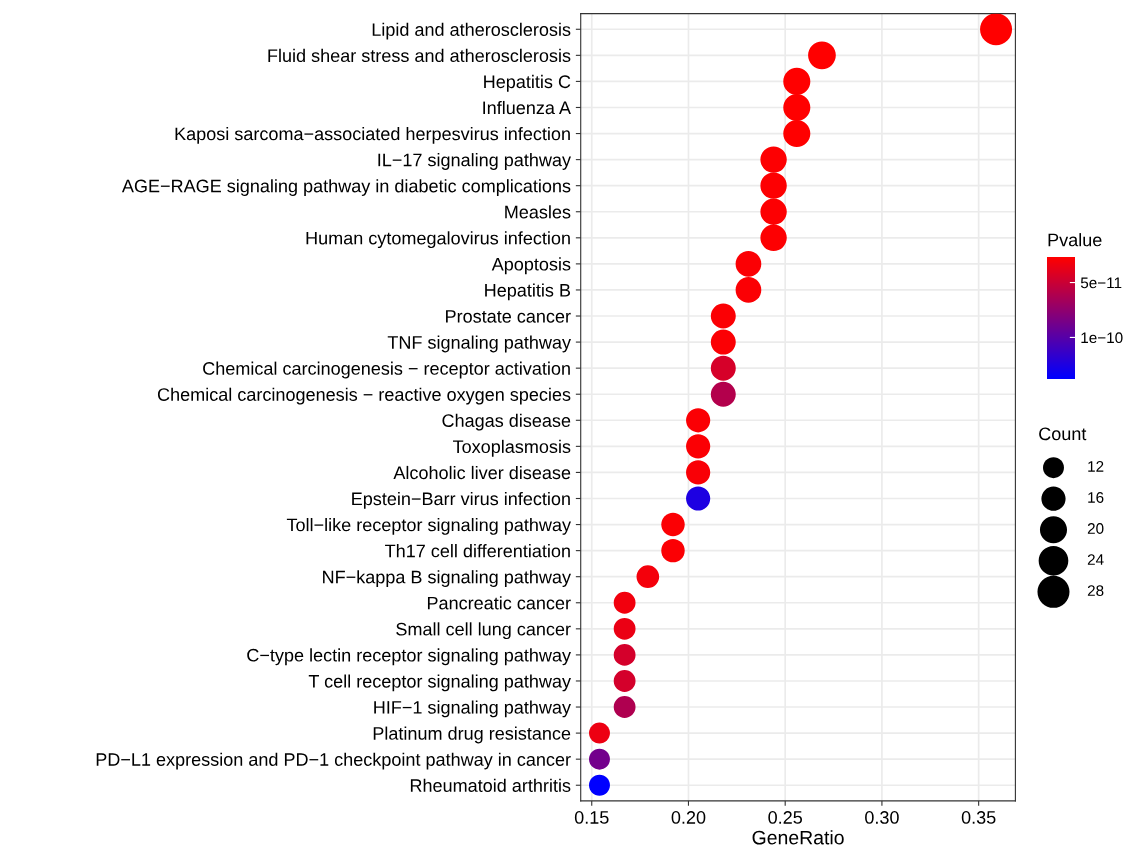  What do you see at coordinates (499, 603) in the screenshot?
I see `y-tick-label: Pancreatic cancer` at bounding box center [499, 603].